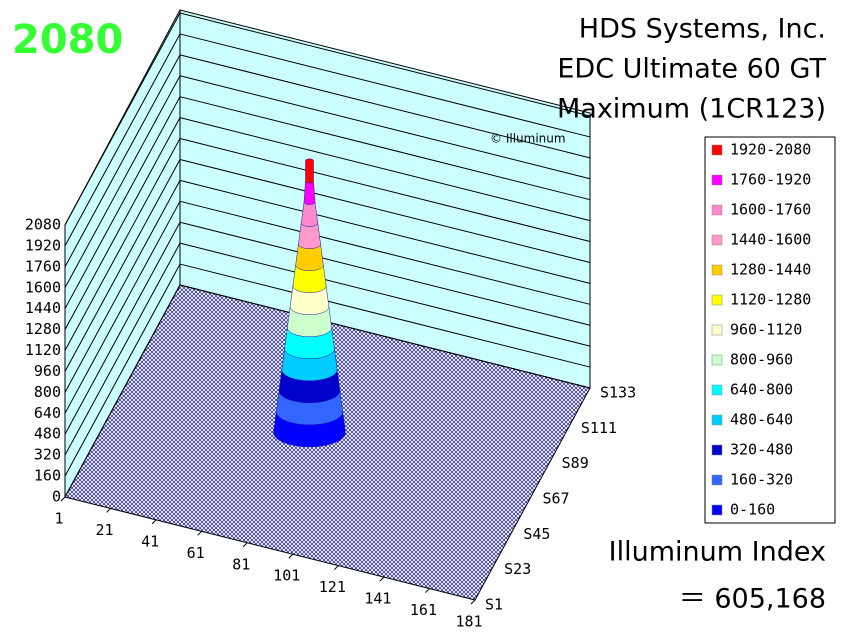  I want to click on z-tick-label: 1440, so click(43, 308).